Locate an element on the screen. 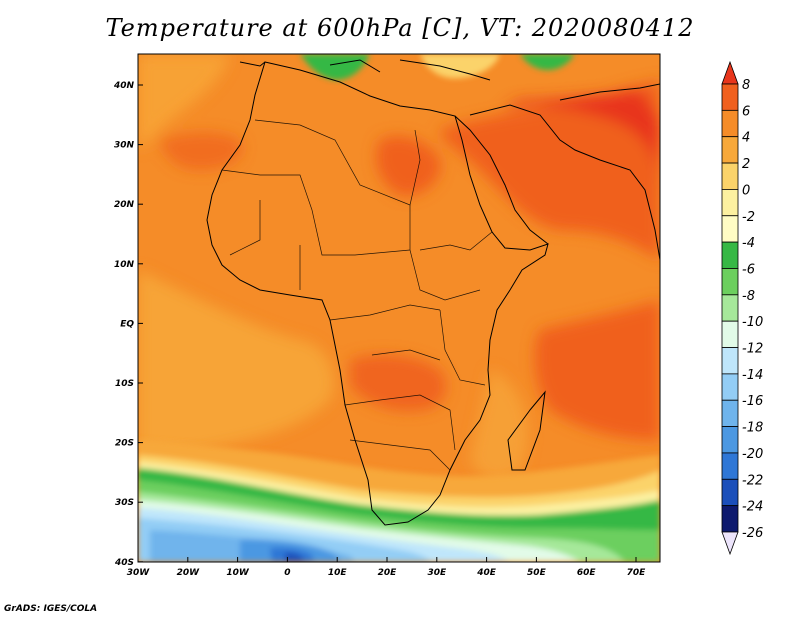 The width and height of the screenshot is (800, 618). colorbar-label: -16 is located at coordinates (752, 401).